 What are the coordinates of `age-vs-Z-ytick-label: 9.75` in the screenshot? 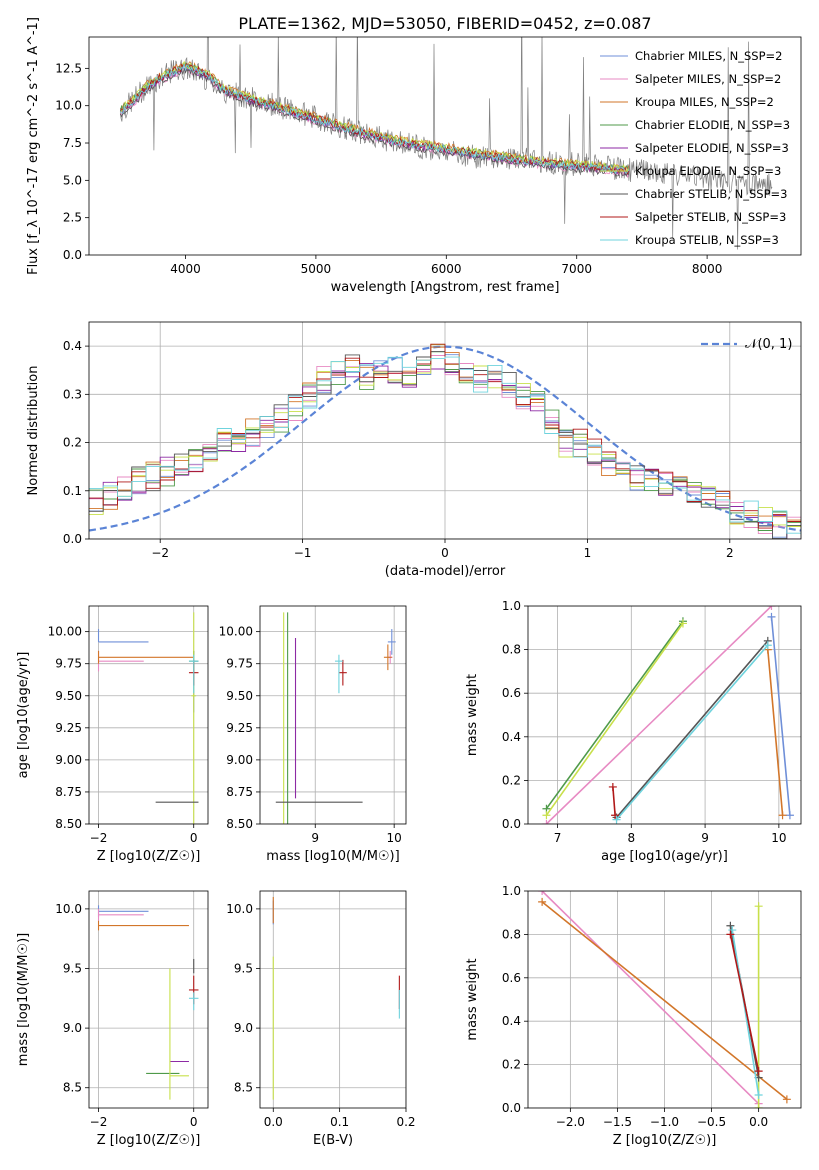 It's located at (68, 664).